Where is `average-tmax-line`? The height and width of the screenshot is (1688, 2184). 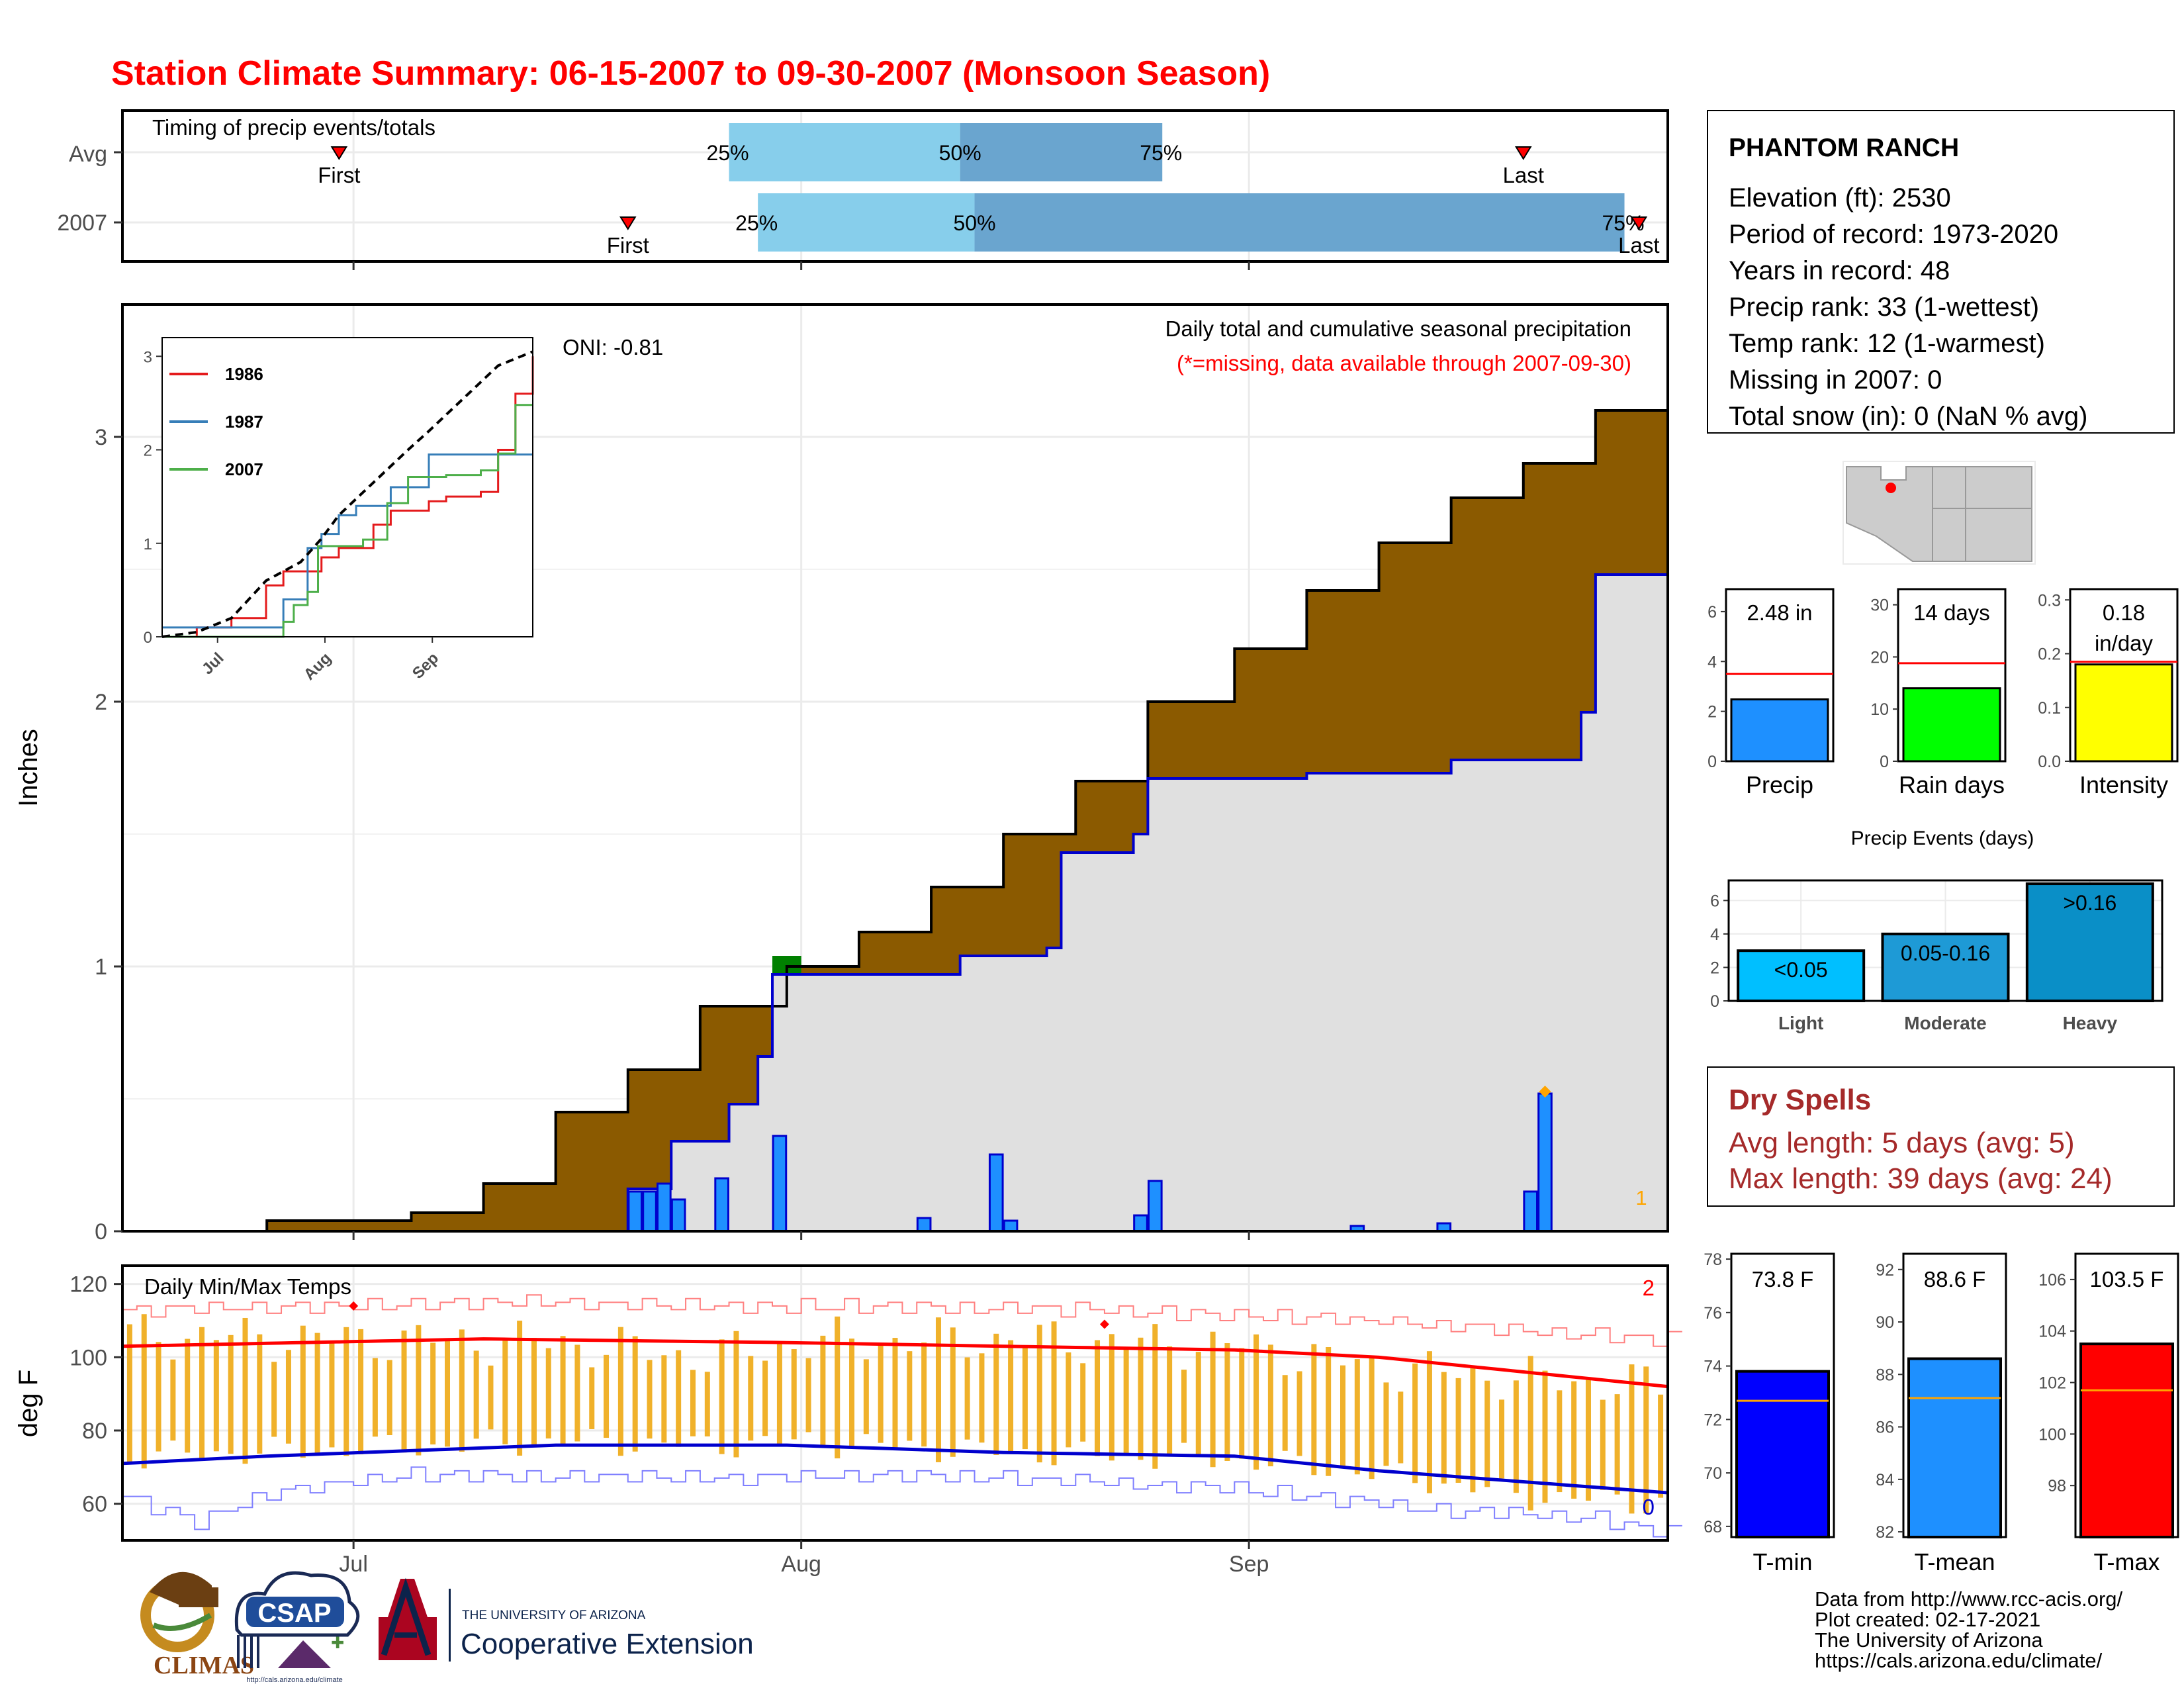
average-tmax-line is located at coordinates (895, 1363).